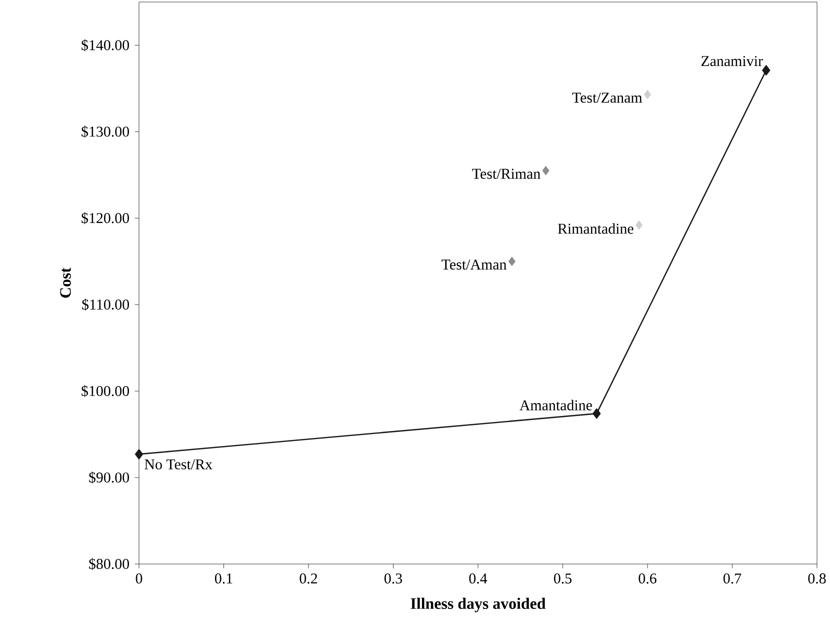 The height and width of the screenshot is (637, 830). Describe the element at coordinates (65, 283) in the screenshot. I see `y-axis-title: Cost` at that location.